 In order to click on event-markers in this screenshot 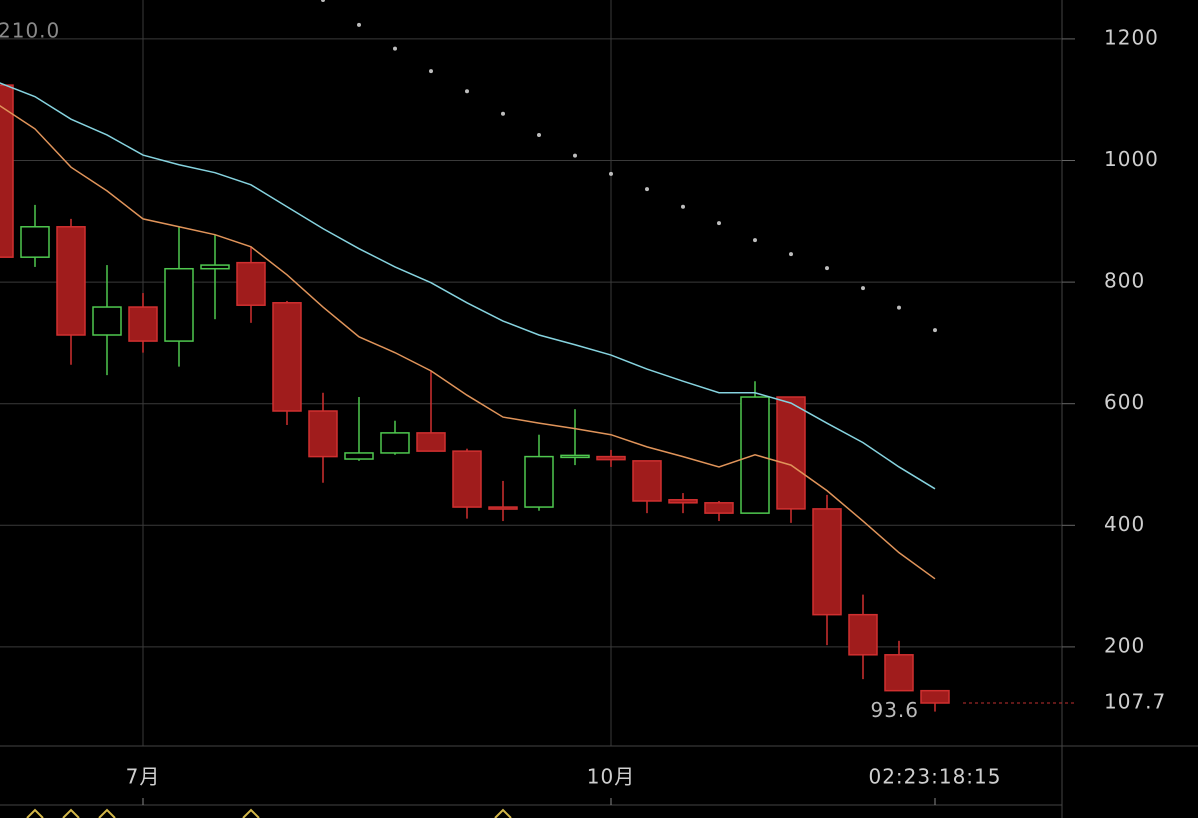, I will do `click(269, 813)`.